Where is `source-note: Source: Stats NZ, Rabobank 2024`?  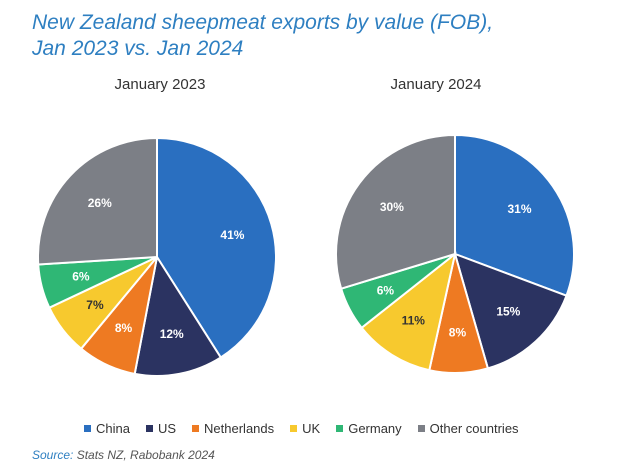
source-note: Source: Stats NZ, Rabobank 2024 is located at coordinates (123, 455).